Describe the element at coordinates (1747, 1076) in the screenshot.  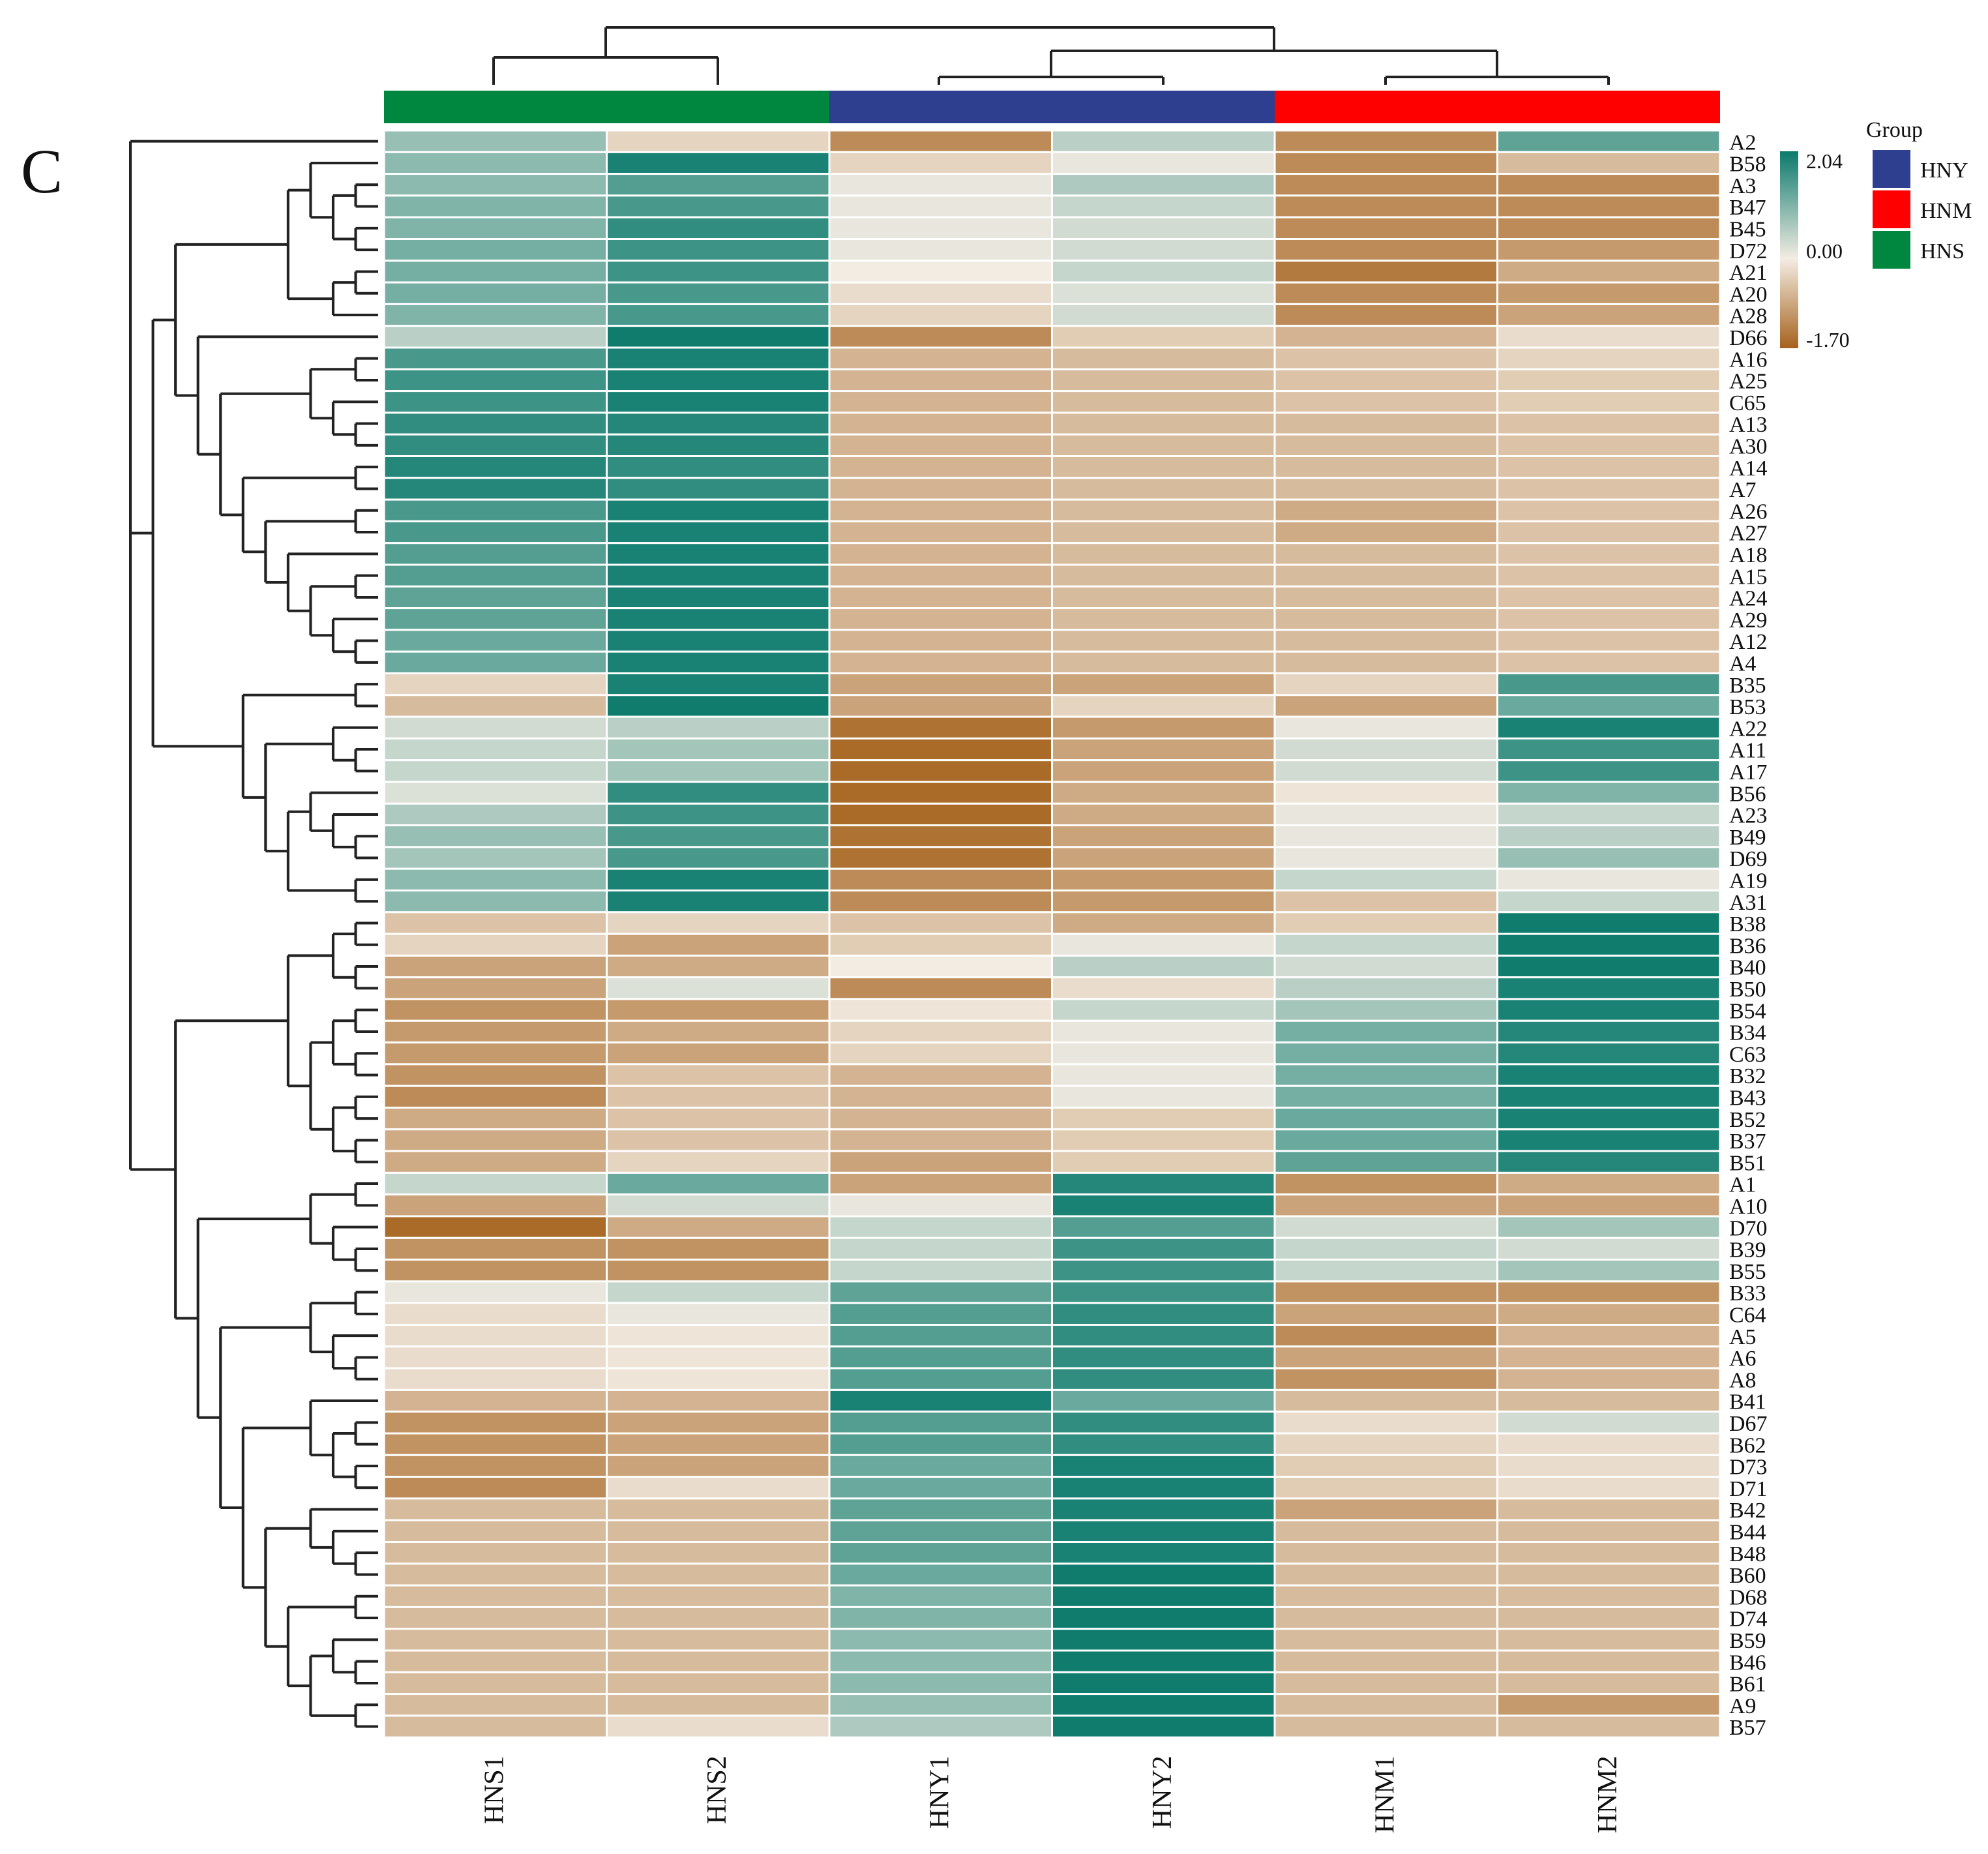
I see `row-label: B32` at that location.